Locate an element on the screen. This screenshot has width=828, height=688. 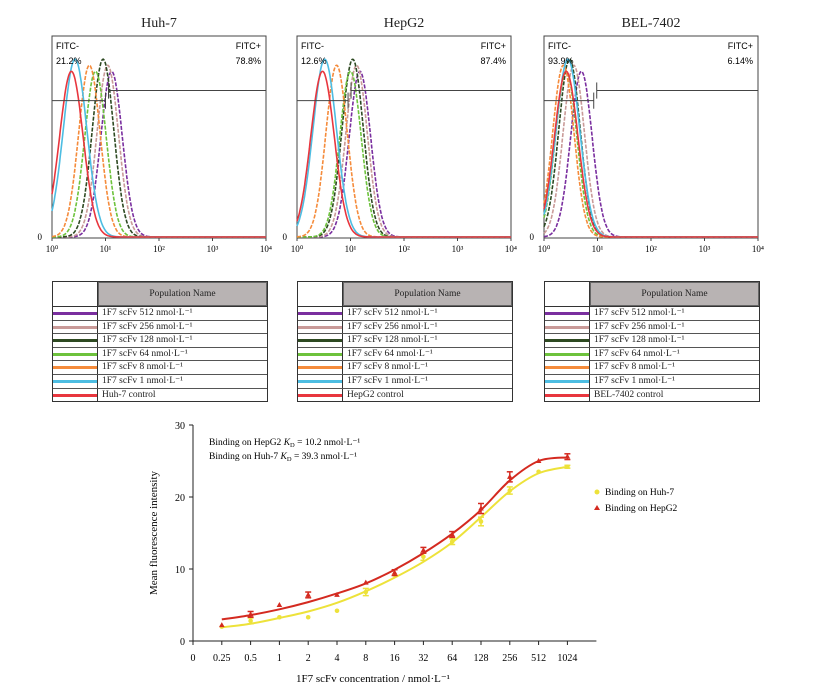
x-tick-label: 1024 is located at coordinates (567, 658).